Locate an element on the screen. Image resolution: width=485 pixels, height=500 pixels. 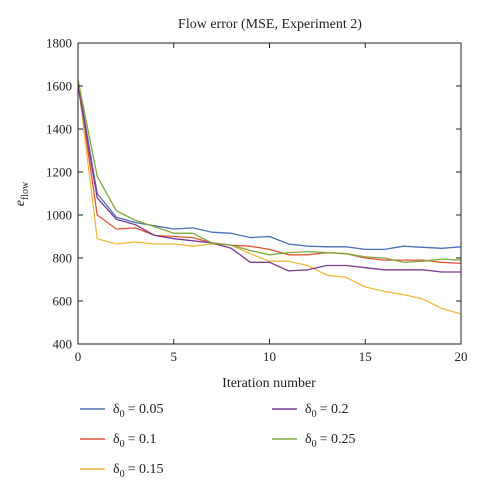
x-tick-label: 15 is located at coordinates (365, 356).